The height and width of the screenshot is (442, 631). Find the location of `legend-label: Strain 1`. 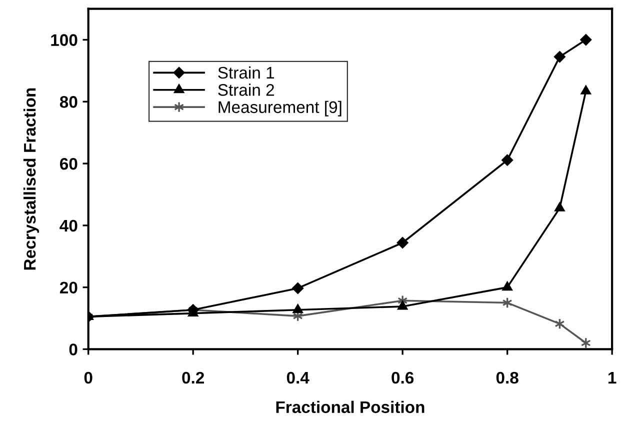

legend-label: Strain 1 is located at coordinates (246, 72).